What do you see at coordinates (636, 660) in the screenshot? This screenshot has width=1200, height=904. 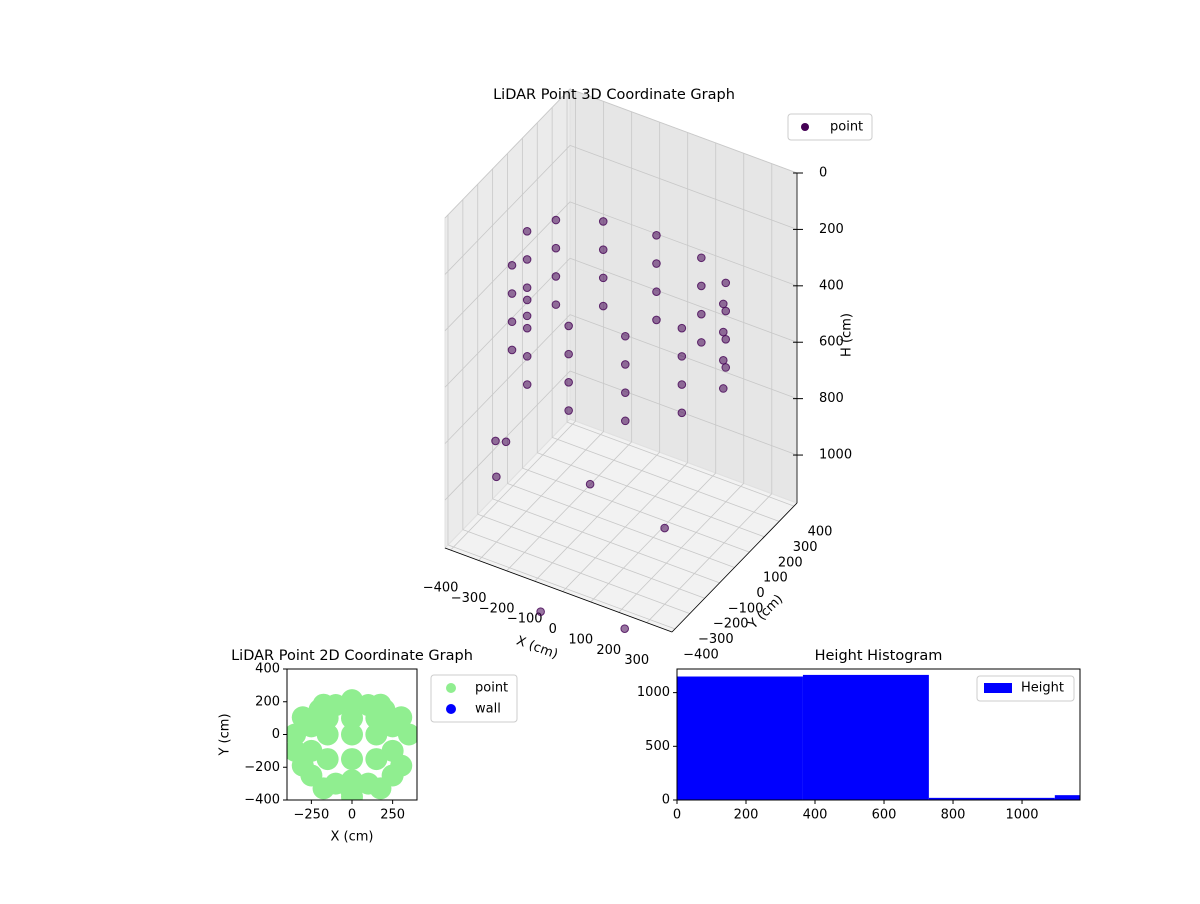 I see `x-tick-label: 300` at bounding box center [636, 660].